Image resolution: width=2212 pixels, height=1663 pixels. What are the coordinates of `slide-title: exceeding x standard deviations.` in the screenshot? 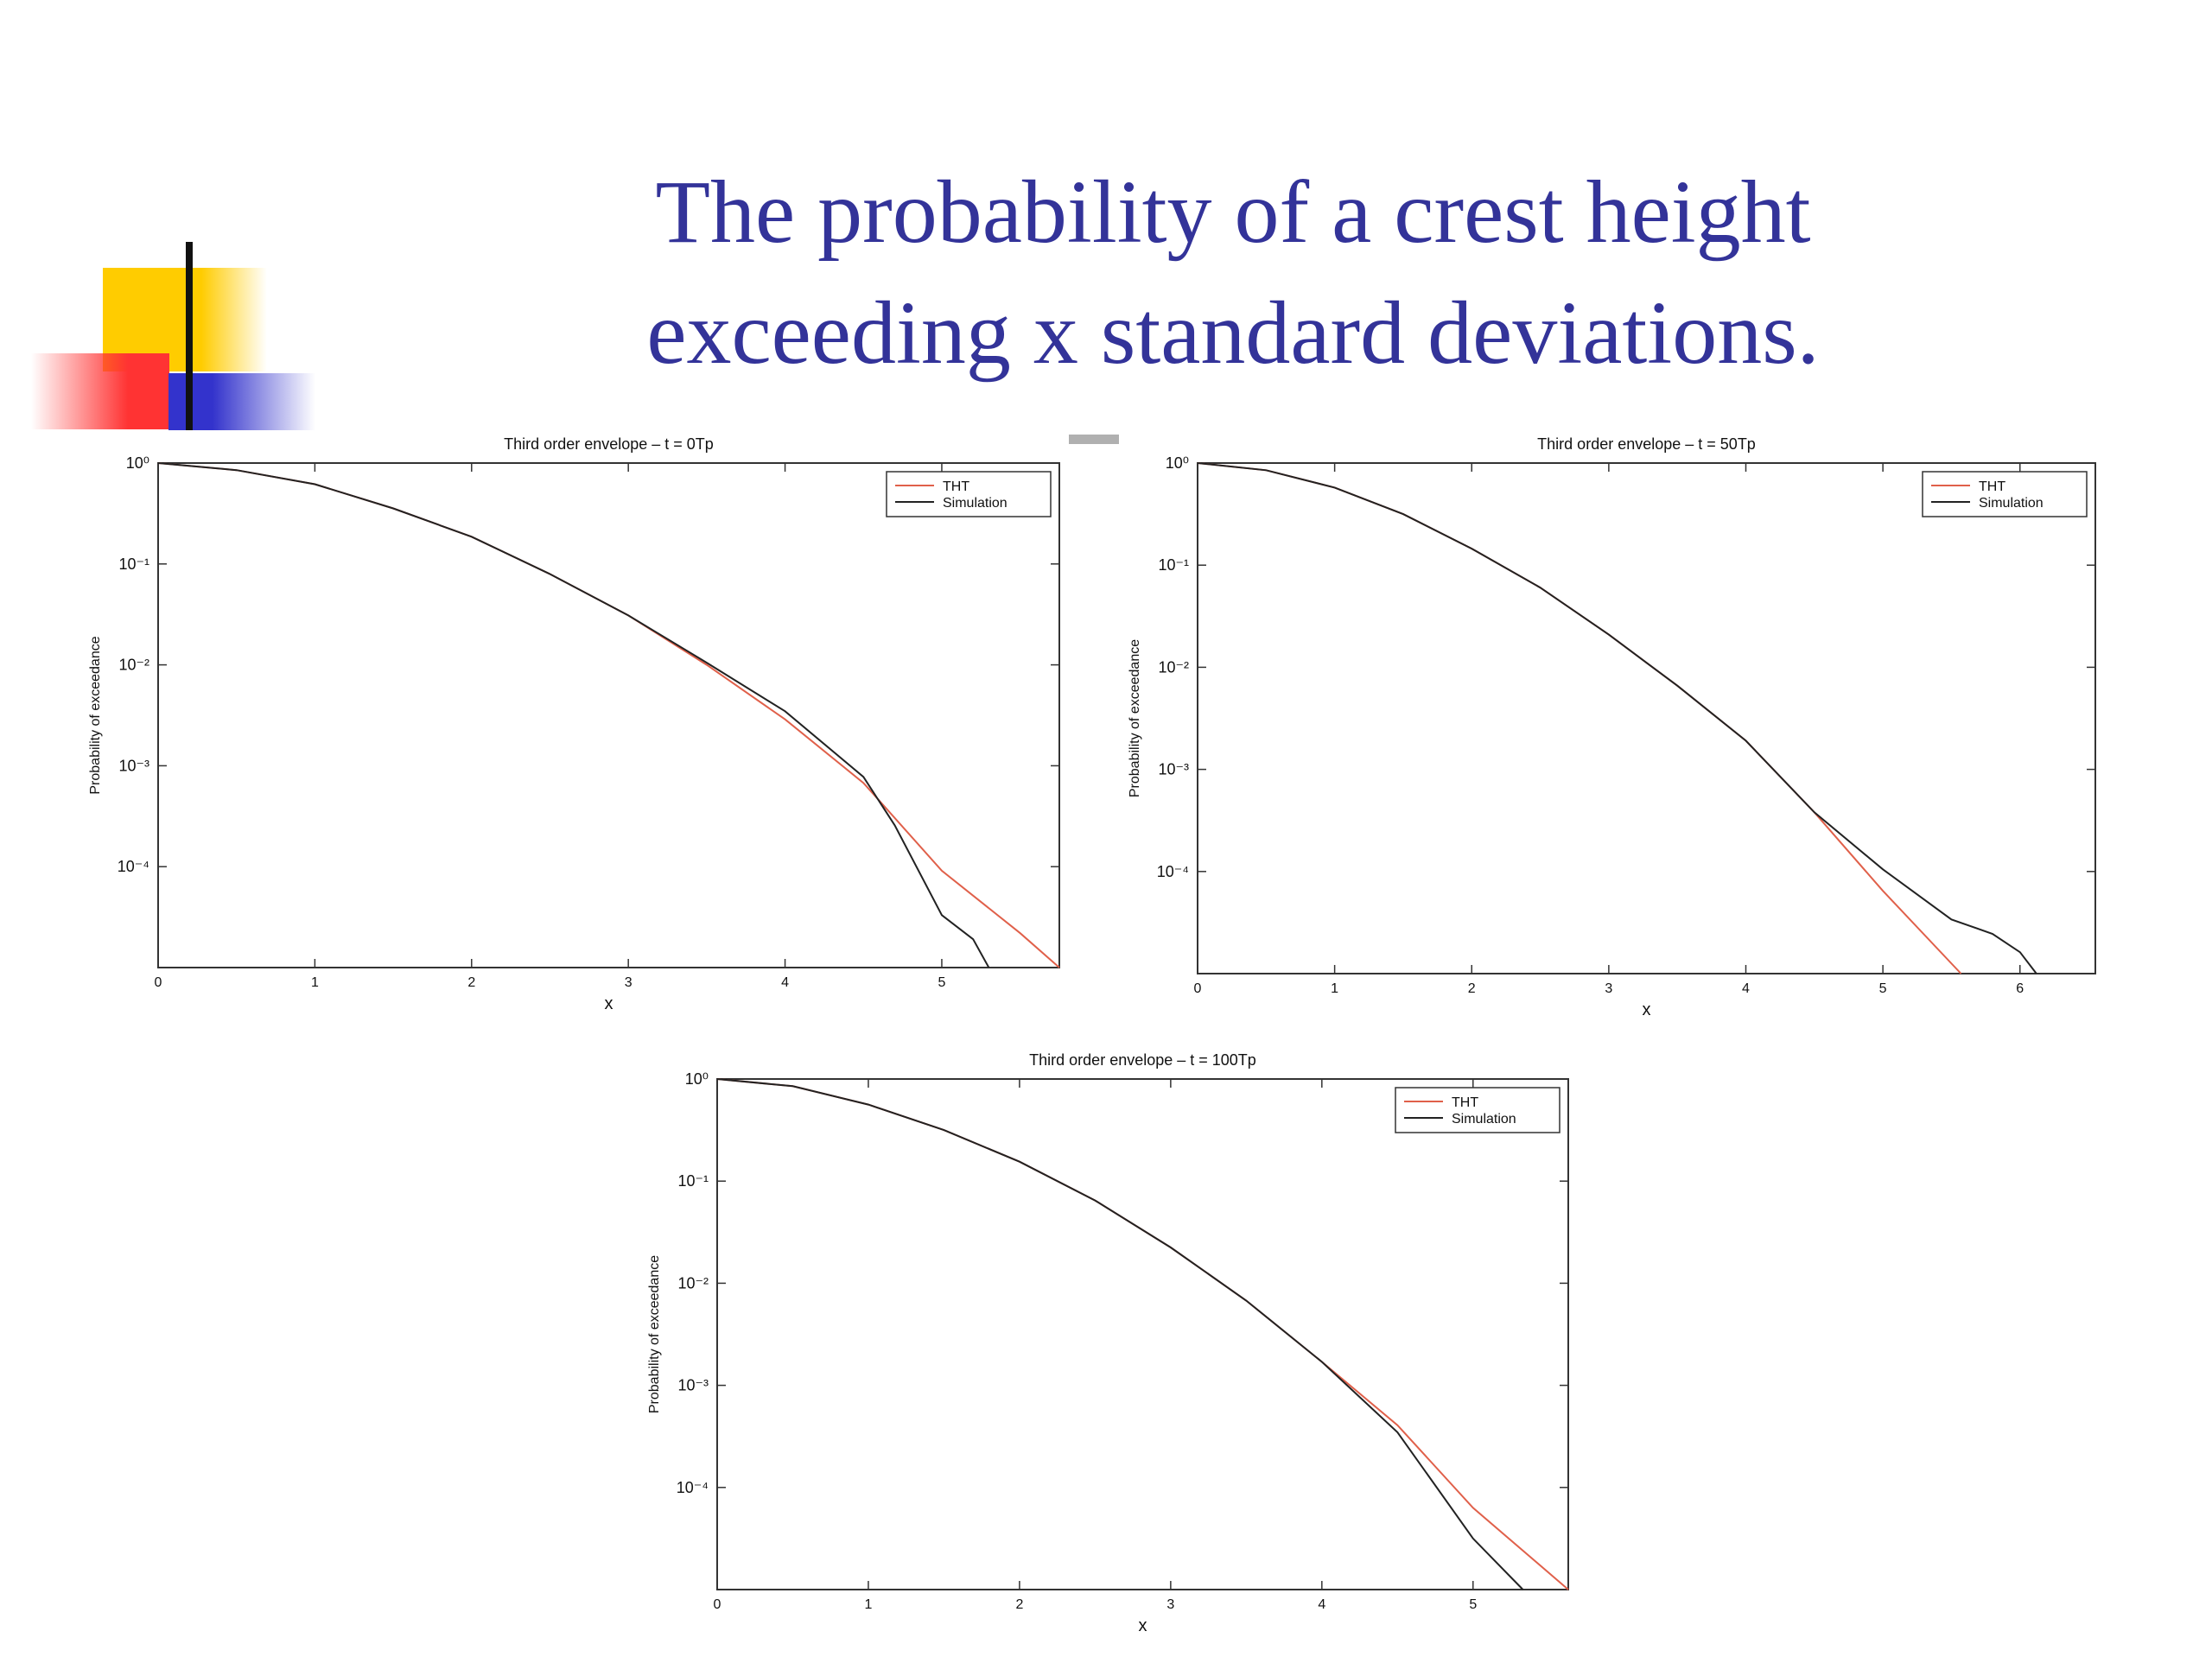 It's located at (1232, 333).